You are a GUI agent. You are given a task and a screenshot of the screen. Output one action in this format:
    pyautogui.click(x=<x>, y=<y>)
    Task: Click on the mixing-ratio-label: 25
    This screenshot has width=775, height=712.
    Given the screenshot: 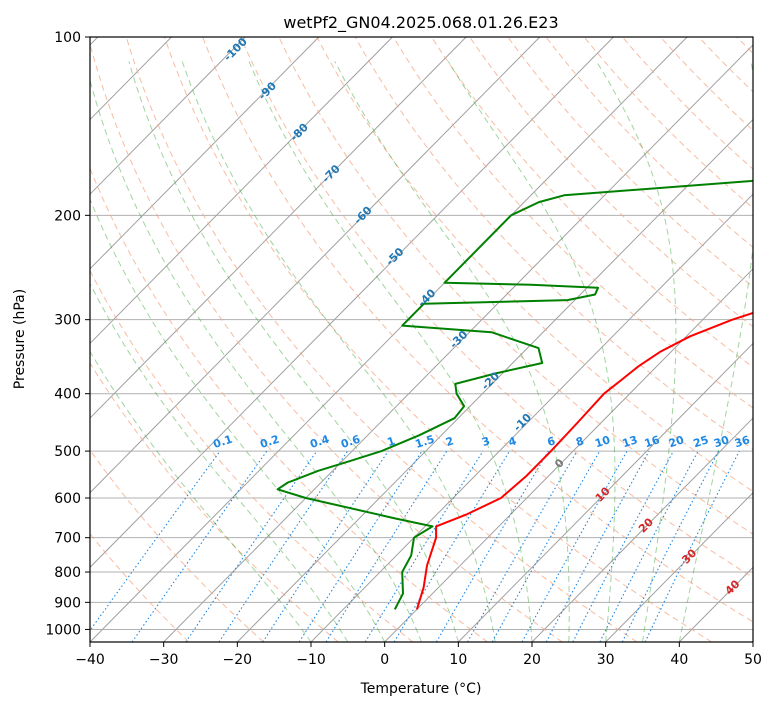 What is the action you would take?
    pyautogui.click(x=701, y=441)
    